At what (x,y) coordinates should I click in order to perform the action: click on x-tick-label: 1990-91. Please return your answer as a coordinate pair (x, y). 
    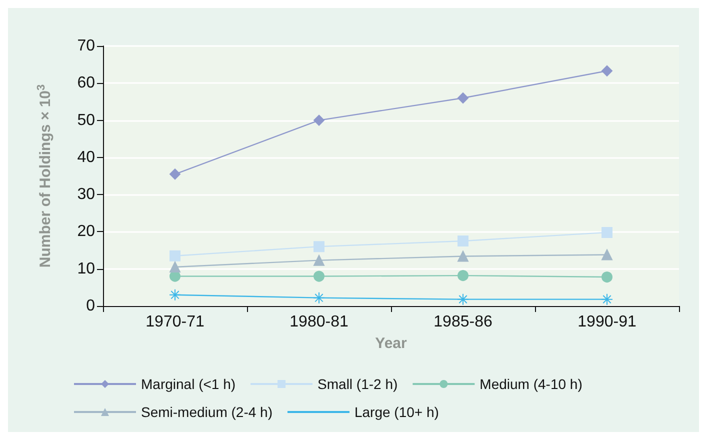
    Looking at the image, I should click on (607, 322).